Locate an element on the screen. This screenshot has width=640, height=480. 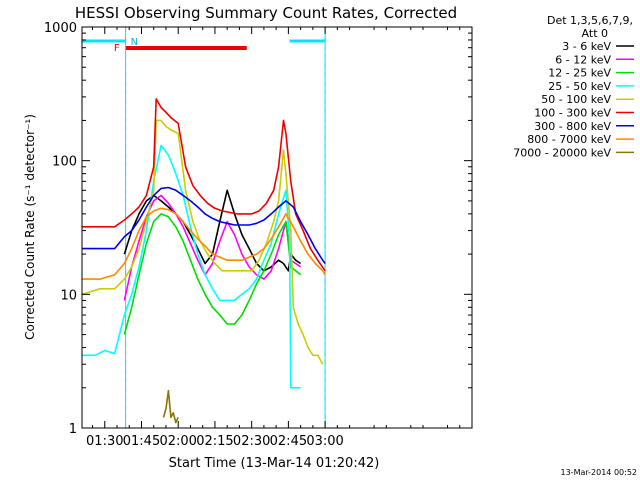
legend-label: 300 - 800 keV is located at coordinates (572, 126).